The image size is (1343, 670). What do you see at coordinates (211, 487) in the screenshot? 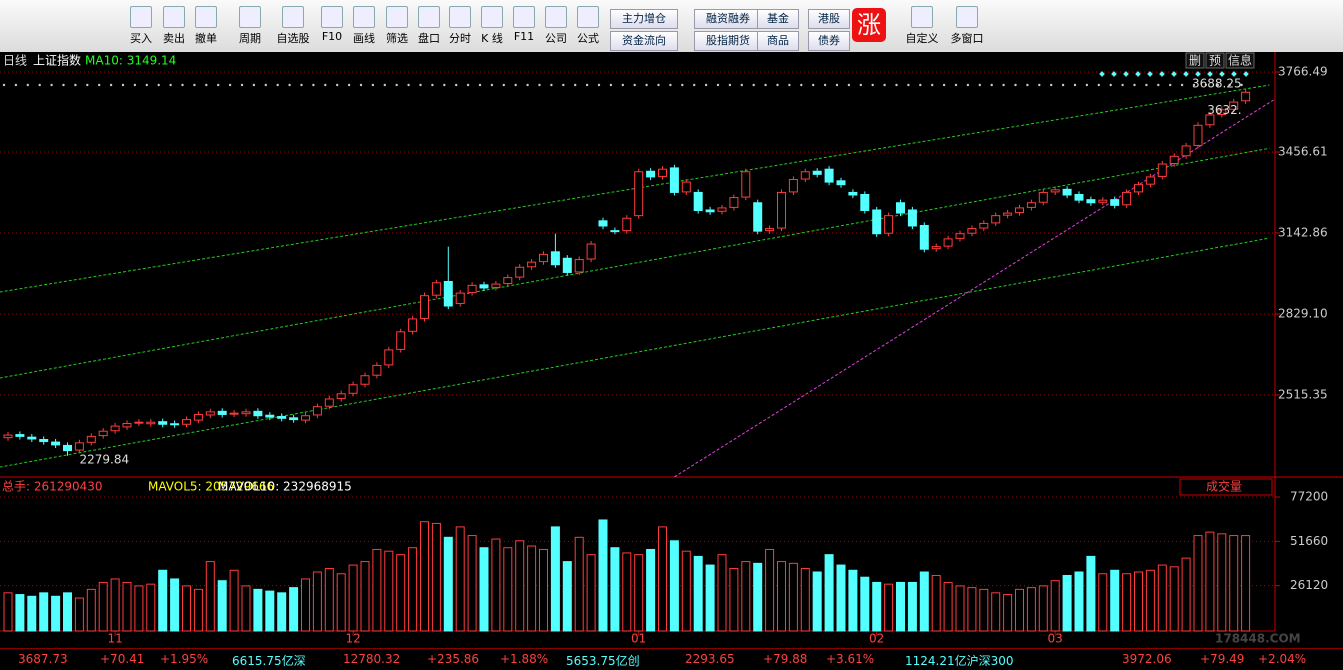
I see `mavol5: MAVOL5: 205729666` at bounding box center [211, 487].